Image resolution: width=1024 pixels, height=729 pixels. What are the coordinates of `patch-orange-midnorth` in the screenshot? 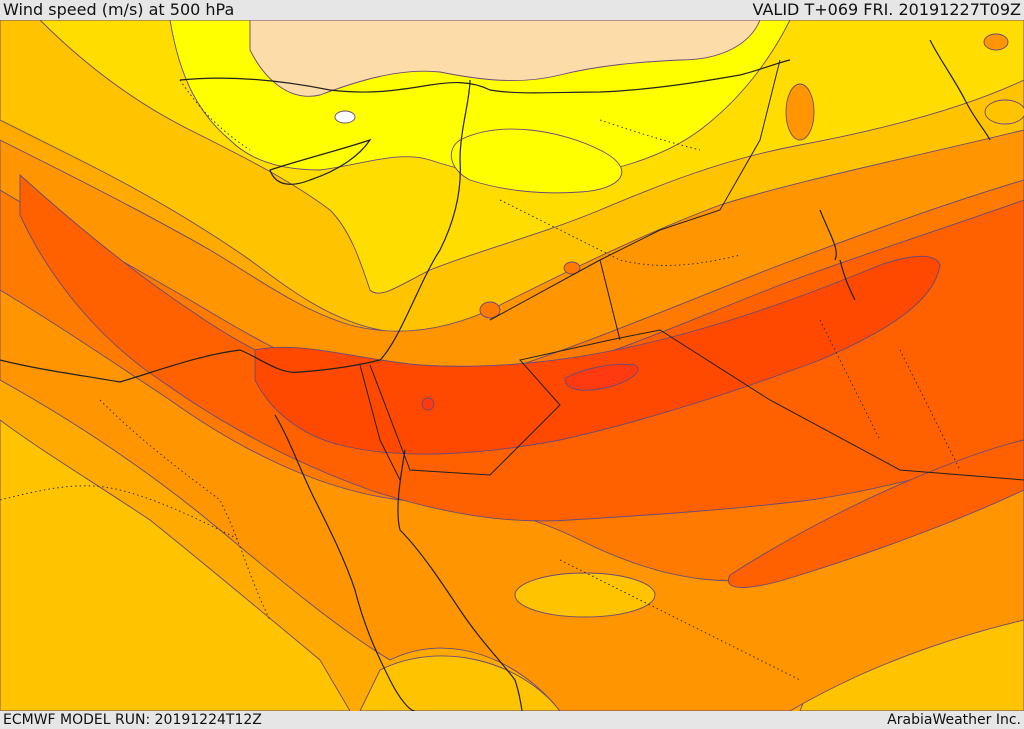 It's located at (490, 310).